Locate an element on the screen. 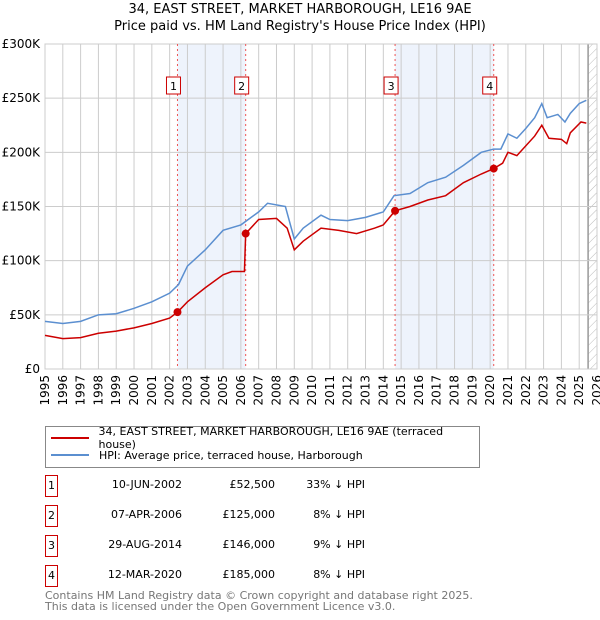 The height and width of the screenshot is (620, 600). x-tick-label: 1997 is located at coordinates (81, 390).